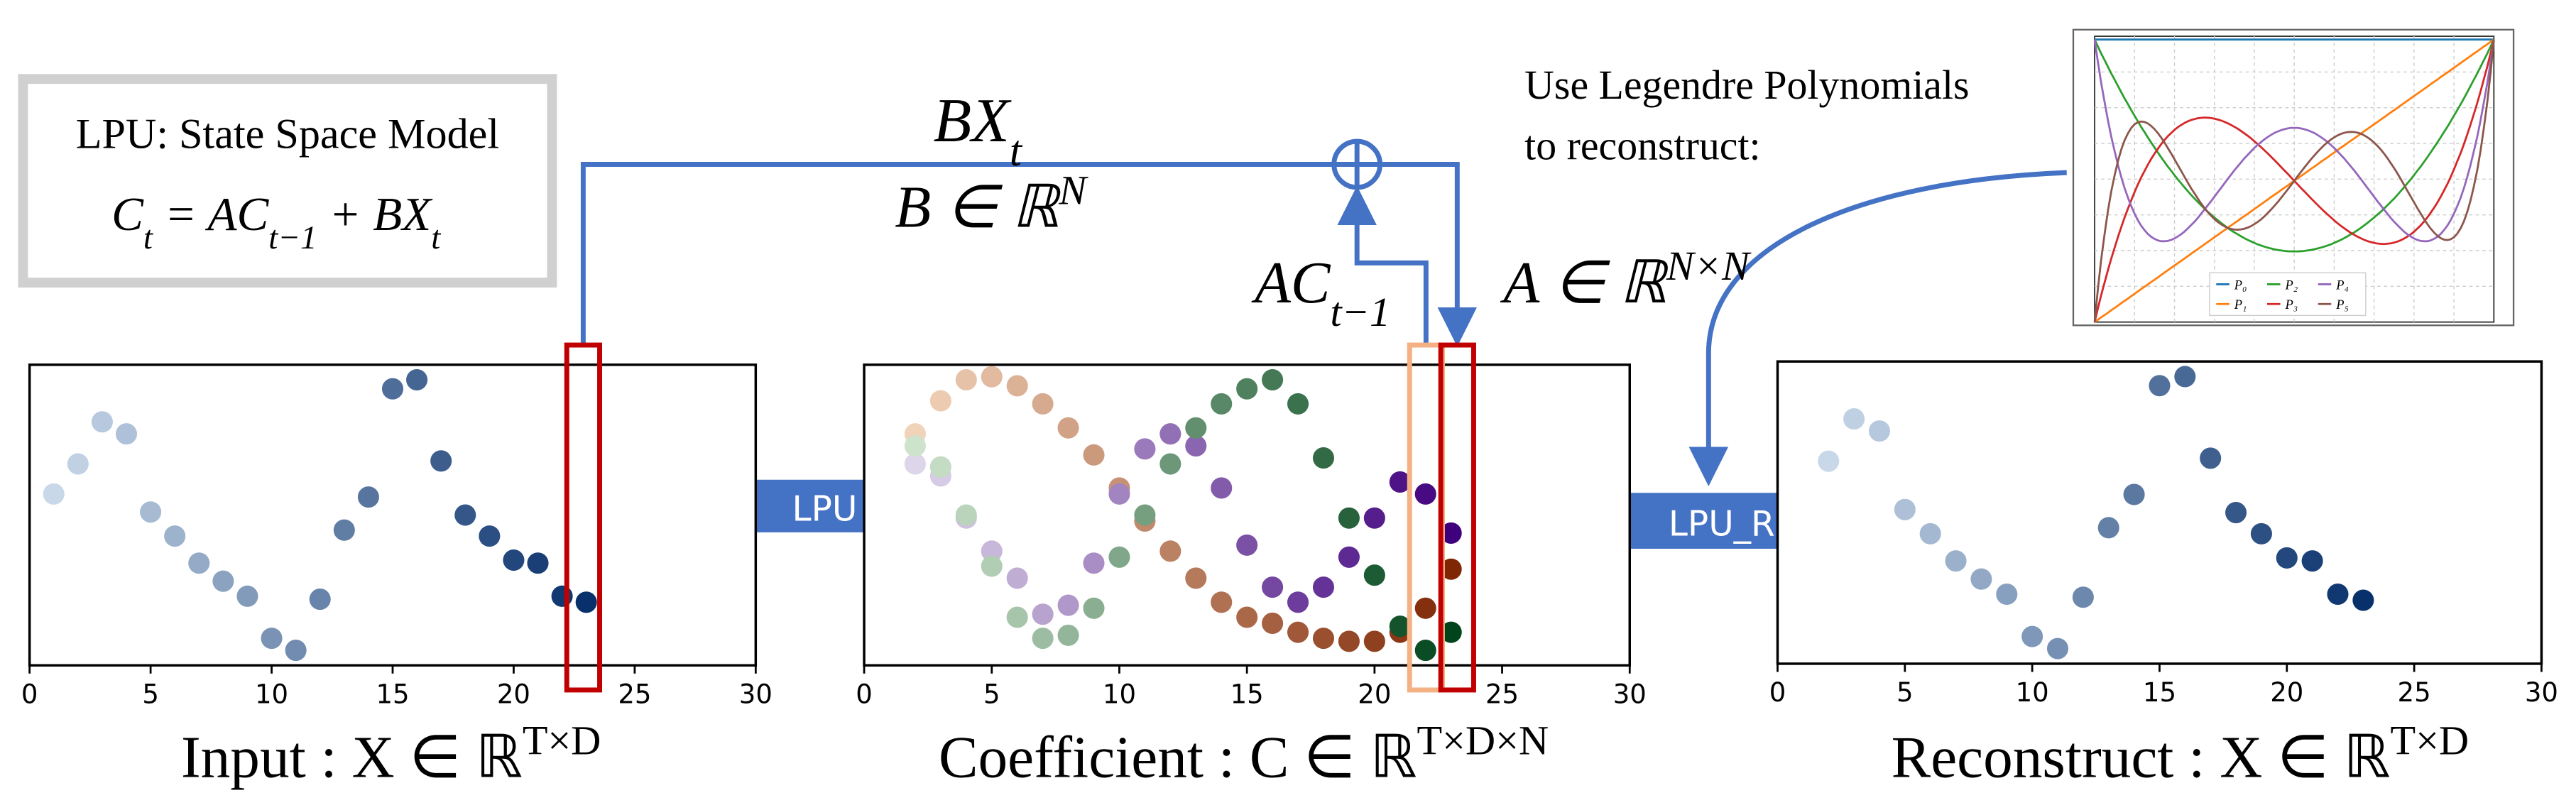 This screenshot has height=810, width=2576. What do you see at coordinates (1777, 692) in the screenshot?
I see `x-tick-label: 0` at bounding box center [1777, 692].